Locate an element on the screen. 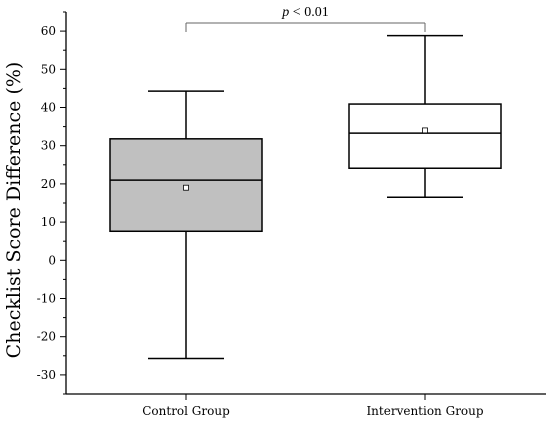 The width and height of the screenshot is (550, 426). y-axis-title: Checklist Score Difference (%) is located at coordinates (14, 210).